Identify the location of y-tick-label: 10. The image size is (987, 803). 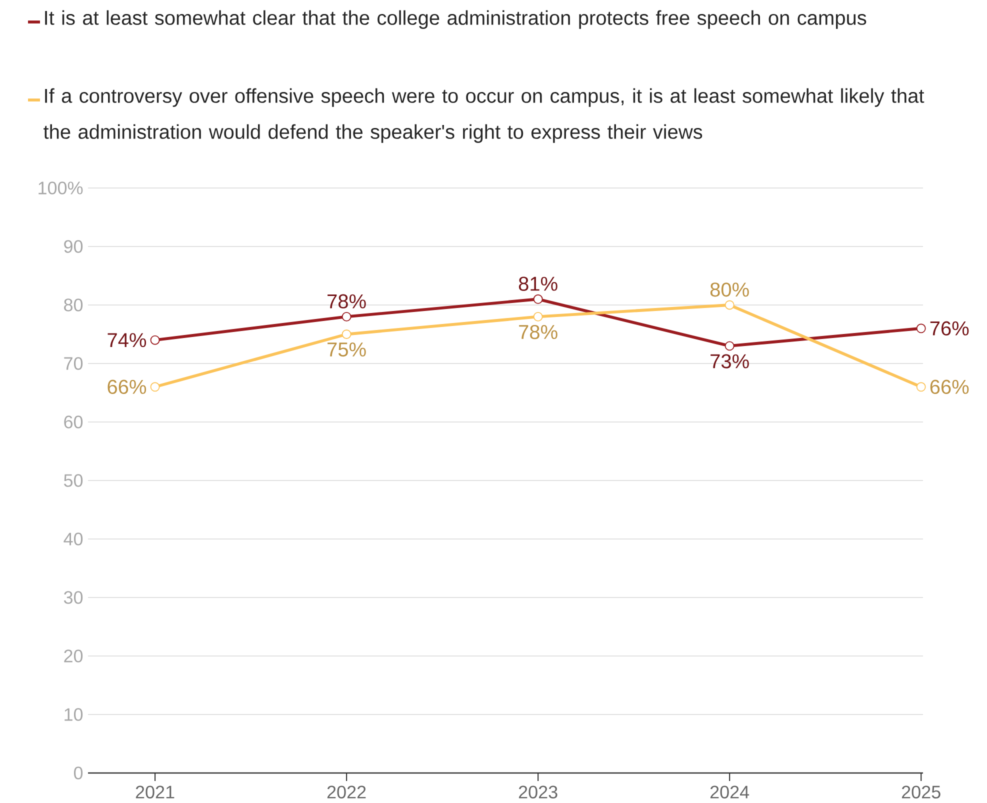
(73, 714).